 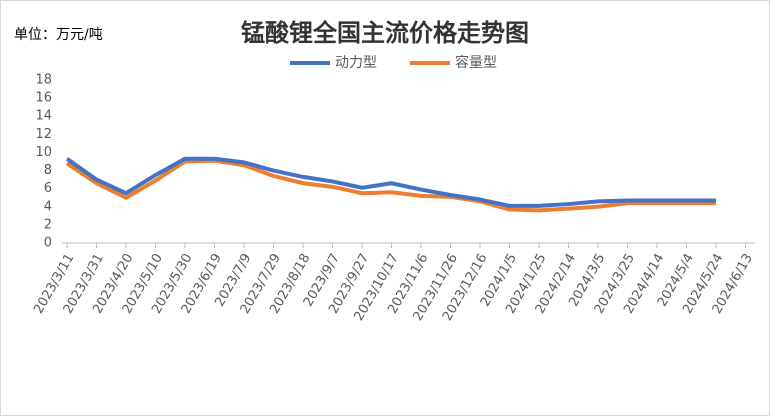 What do you see at coordinates (48, 206) in the screenshot?
I see `y-tick-label: 4` at bounding box center [48, 206].